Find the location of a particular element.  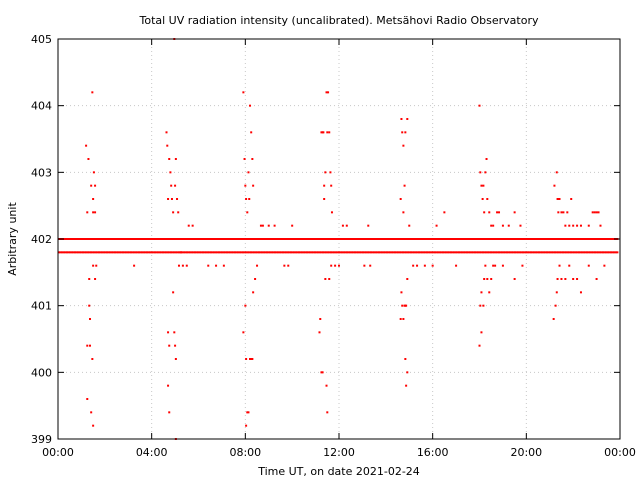

y-axis-label: Arbitrary unit is located at coordinates (12, 239).